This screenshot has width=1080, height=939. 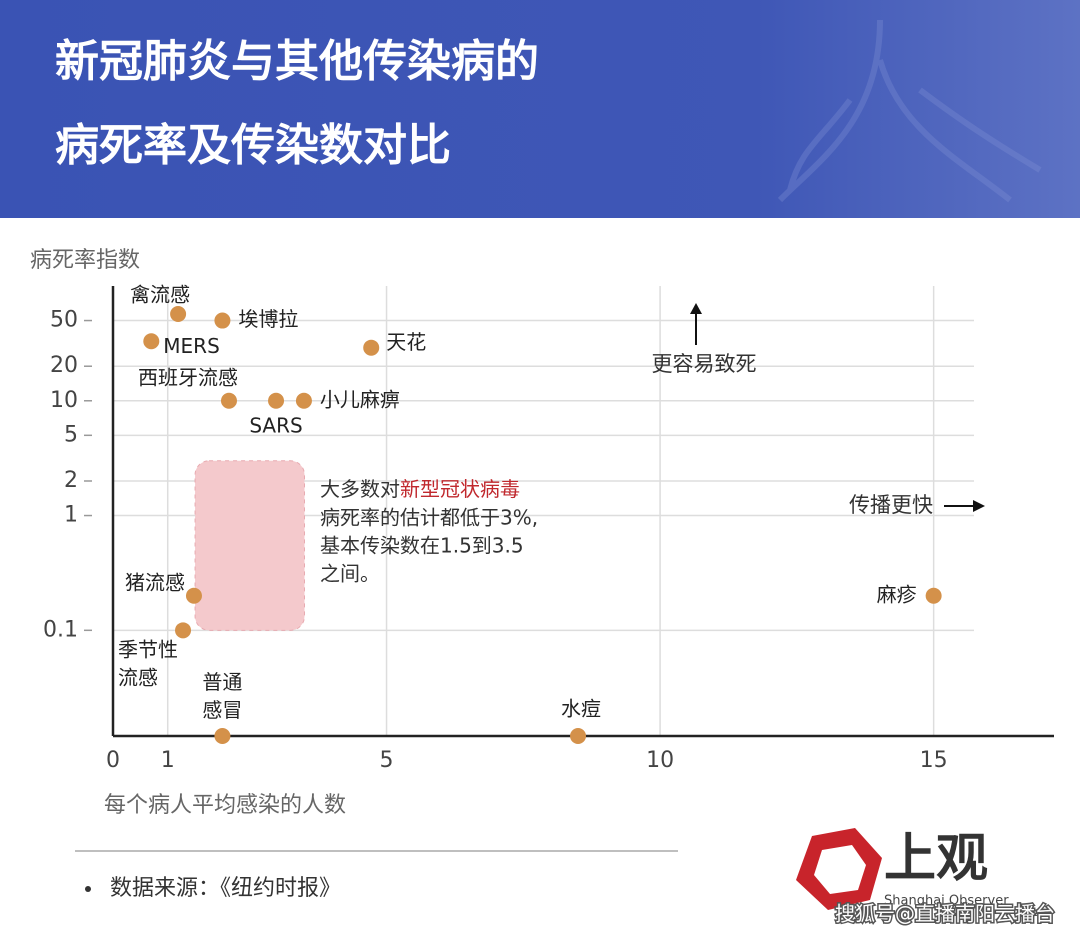 What do you see at coordinates (253, 145) in the screenshot?
I see `title-line: 病死率及传染数对比` at bounding box center [253, 145].